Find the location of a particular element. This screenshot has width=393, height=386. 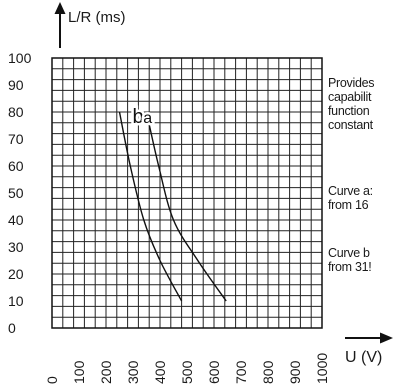

side-text-para3: Curve b from 31! is located at coordinates (360, 260).